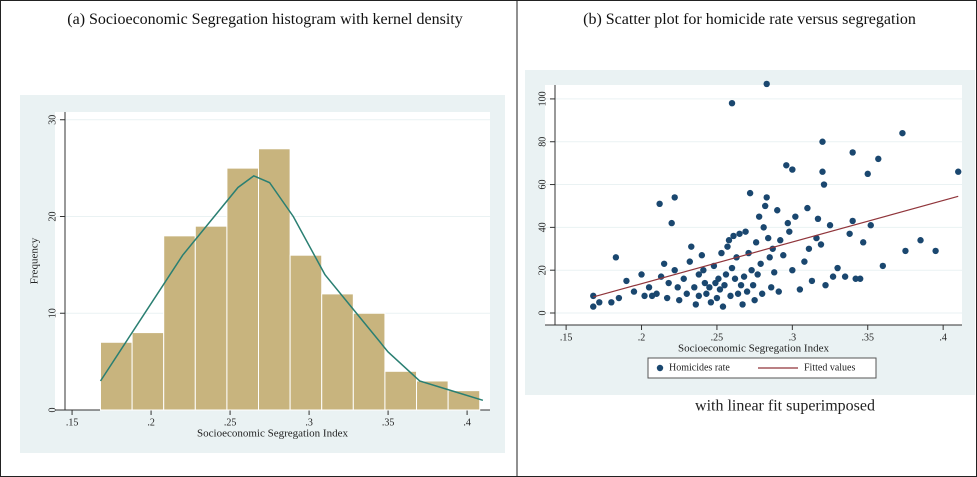 The image size is (977, 477). What do you see at coordinates (776, 246) in the screenshot?
I see `fit-line` at bounding box center [776, 246].